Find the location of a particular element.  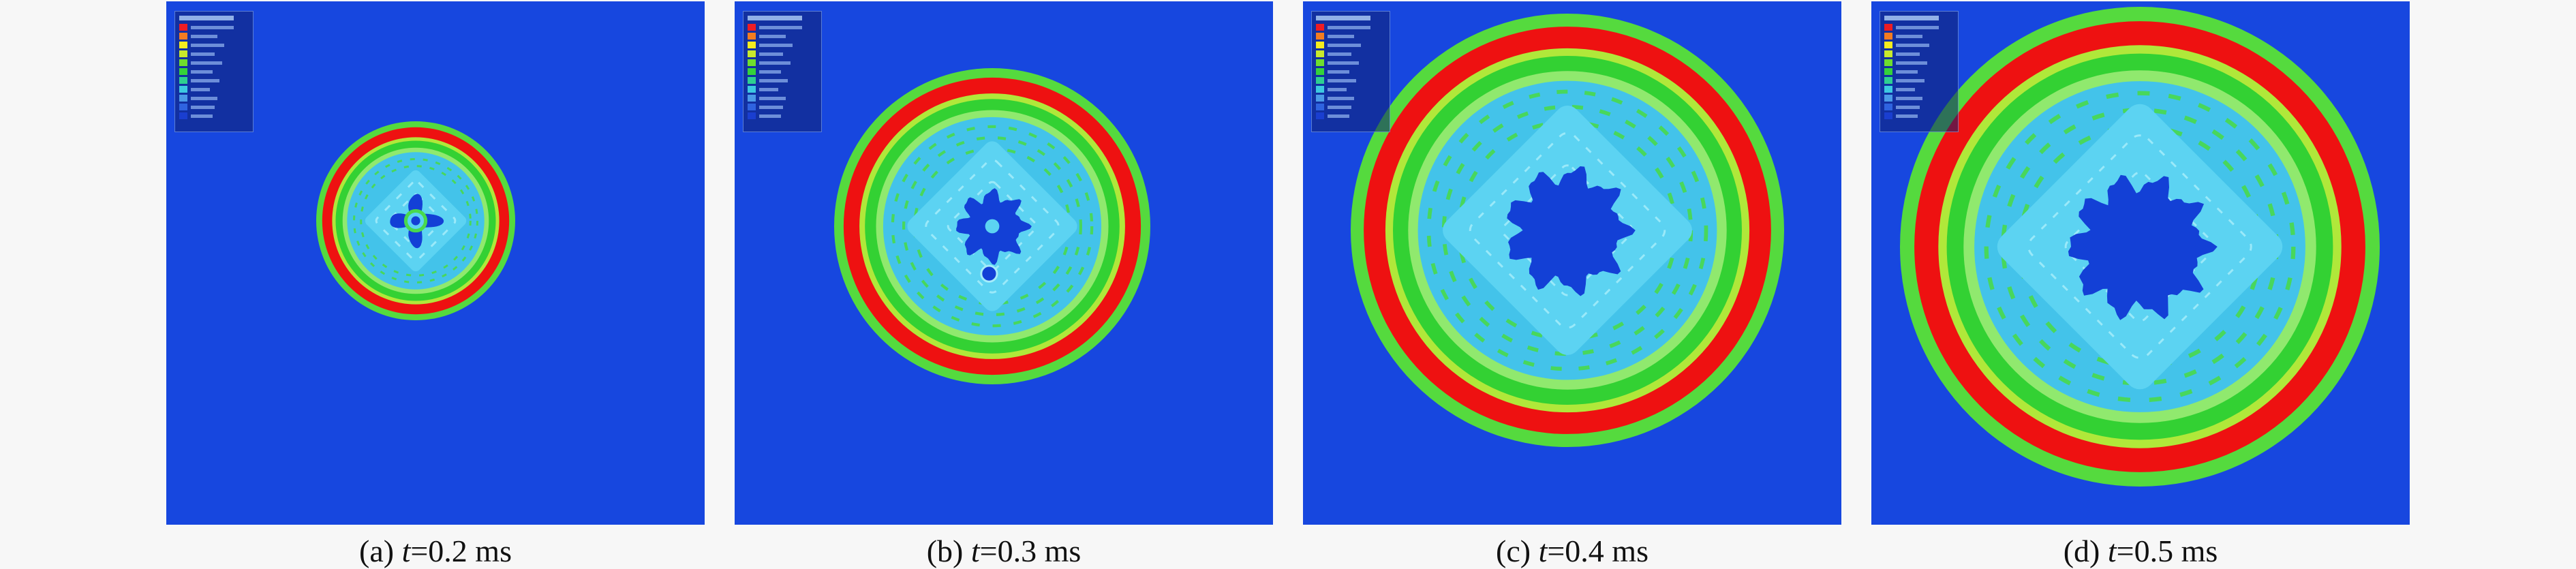

caption-value: =0.5 ms is located at coordinates (2167, 551).